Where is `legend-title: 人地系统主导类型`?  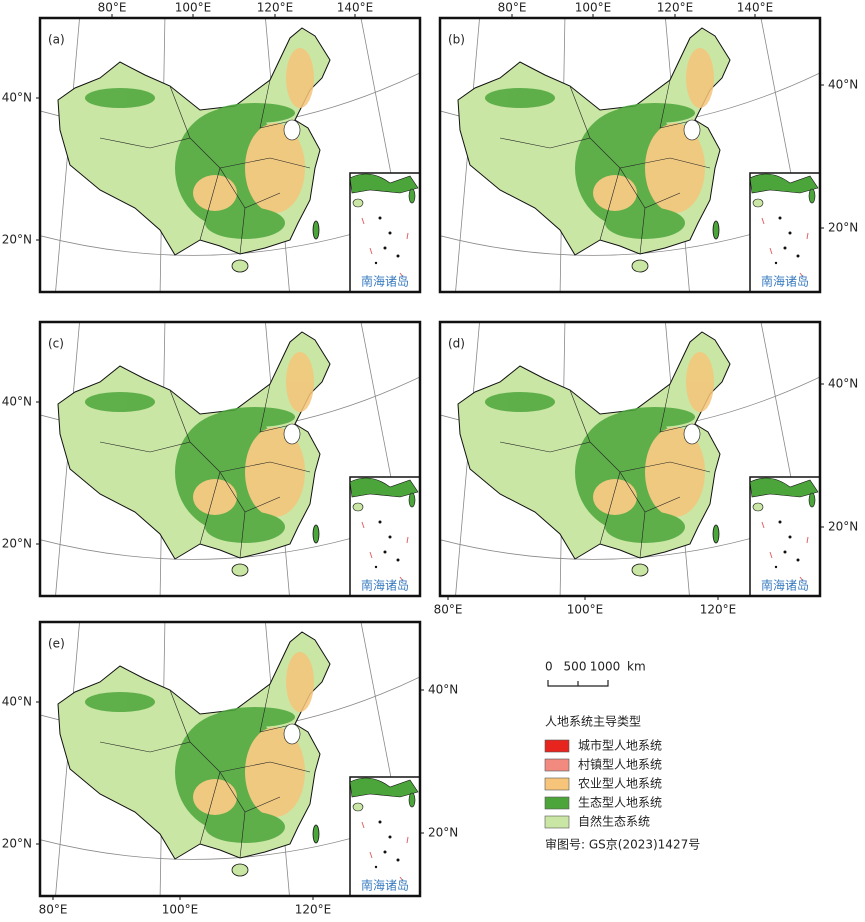 legend-title: 人地系统主导类型 is located at coordinates (593, 722).